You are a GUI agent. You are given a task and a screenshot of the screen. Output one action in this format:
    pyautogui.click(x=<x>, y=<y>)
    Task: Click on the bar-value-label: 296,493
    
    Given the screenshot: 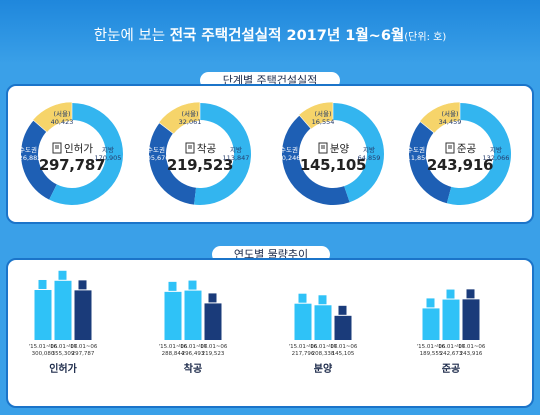 What is the action you would take?
    pyautogui.click(x=193, y=354)
    